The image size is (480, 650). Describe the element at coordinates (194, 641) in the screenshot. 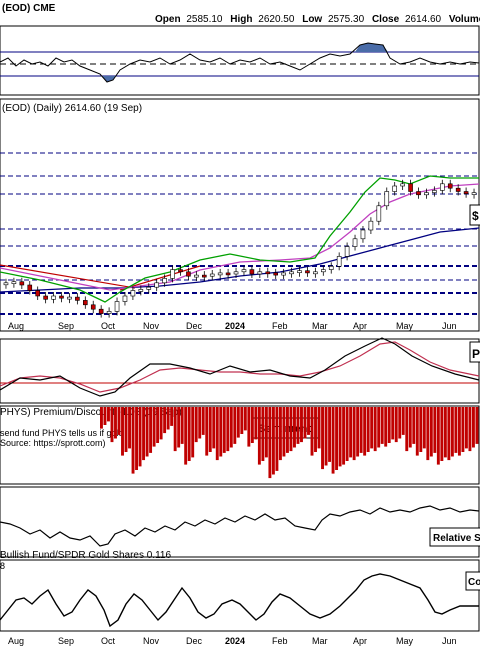

I see `x-tick-bottom-dec: Dec` at that location.